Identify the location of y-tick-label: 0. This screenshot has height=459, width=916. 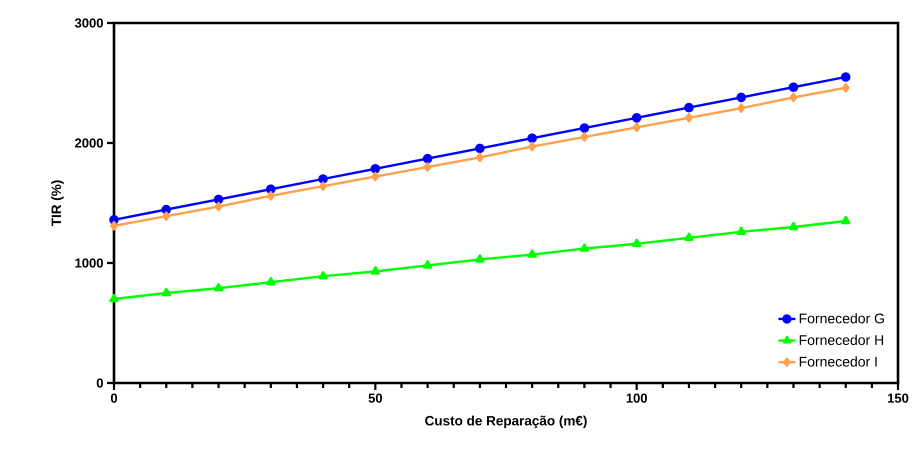
(99, 383).